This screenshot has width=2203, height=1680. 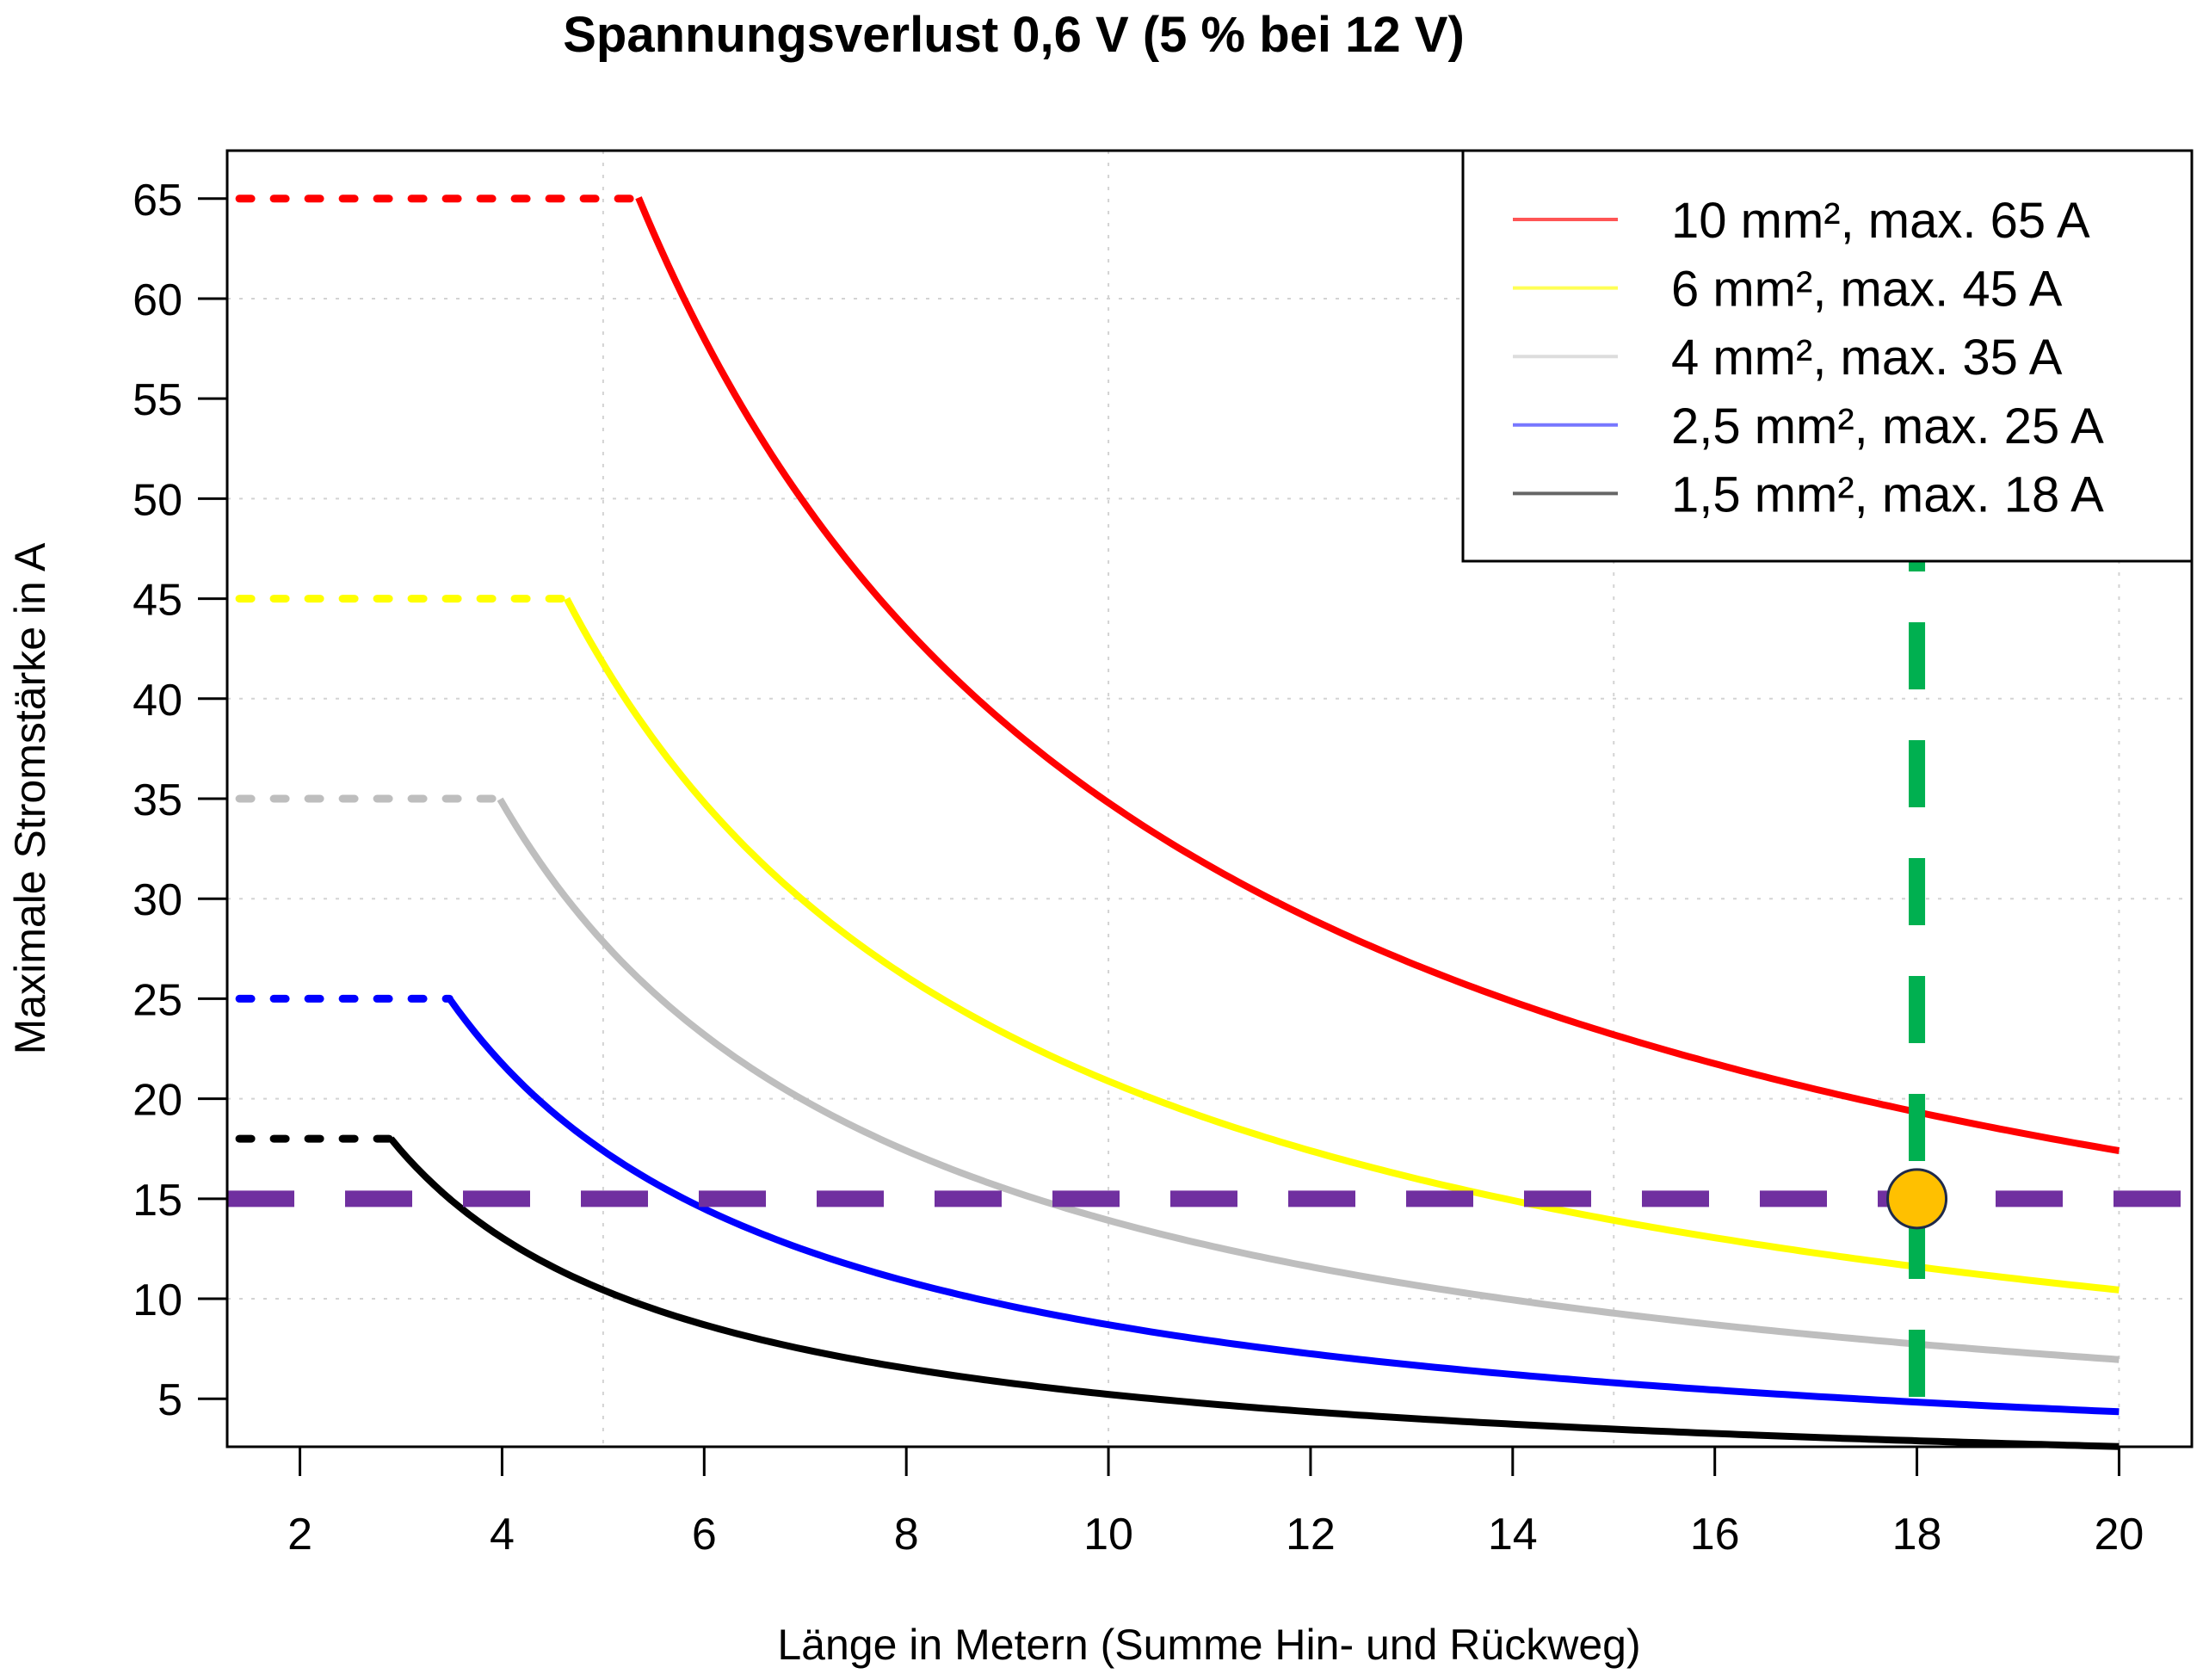 What do you see at coordinates (157, 701) in the screenshot?
I see `y-tick-label: 40` at bounding box center [157, 701].